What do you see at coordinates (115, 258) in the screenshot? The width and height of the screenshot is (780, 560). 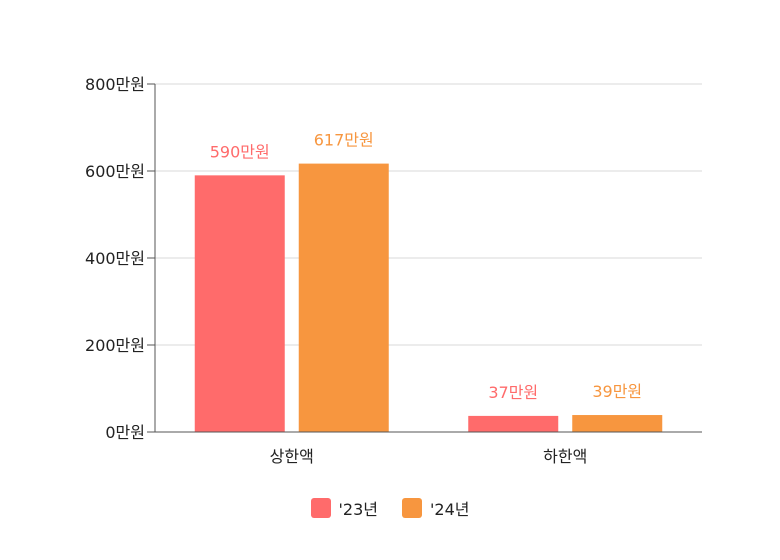 I see `y-tick-label: 400만원` at bounding box center [115, 258].